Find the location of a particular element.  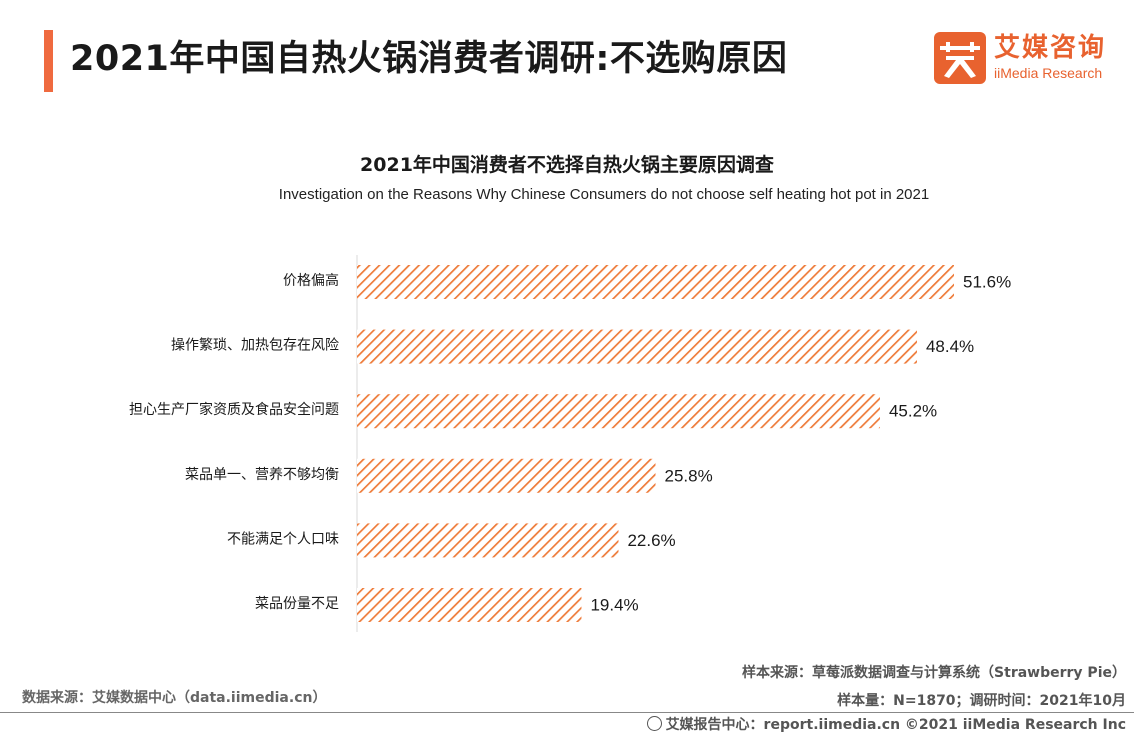

chart-title: 2021年中国消费者不选择自热火锅主要原因调查 is located at coordinates (567, 165).